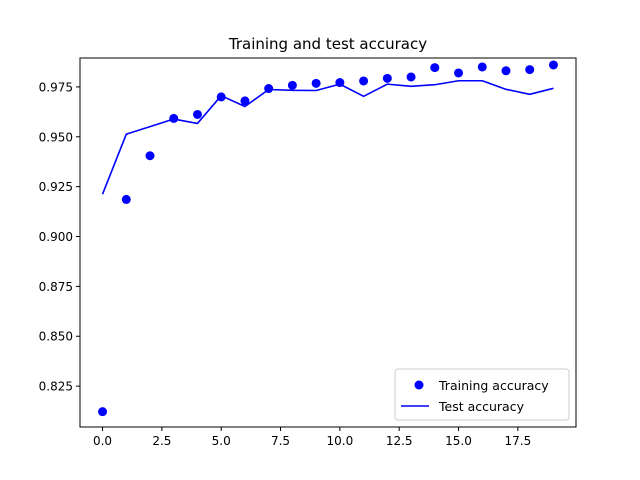 Image resolution: width=640 pixels, height=480 pixels. What do you see at coordinates (56, 337) in the screenshot?
I see `y-tick-label: 0.850` at bounding box center [56, 337].